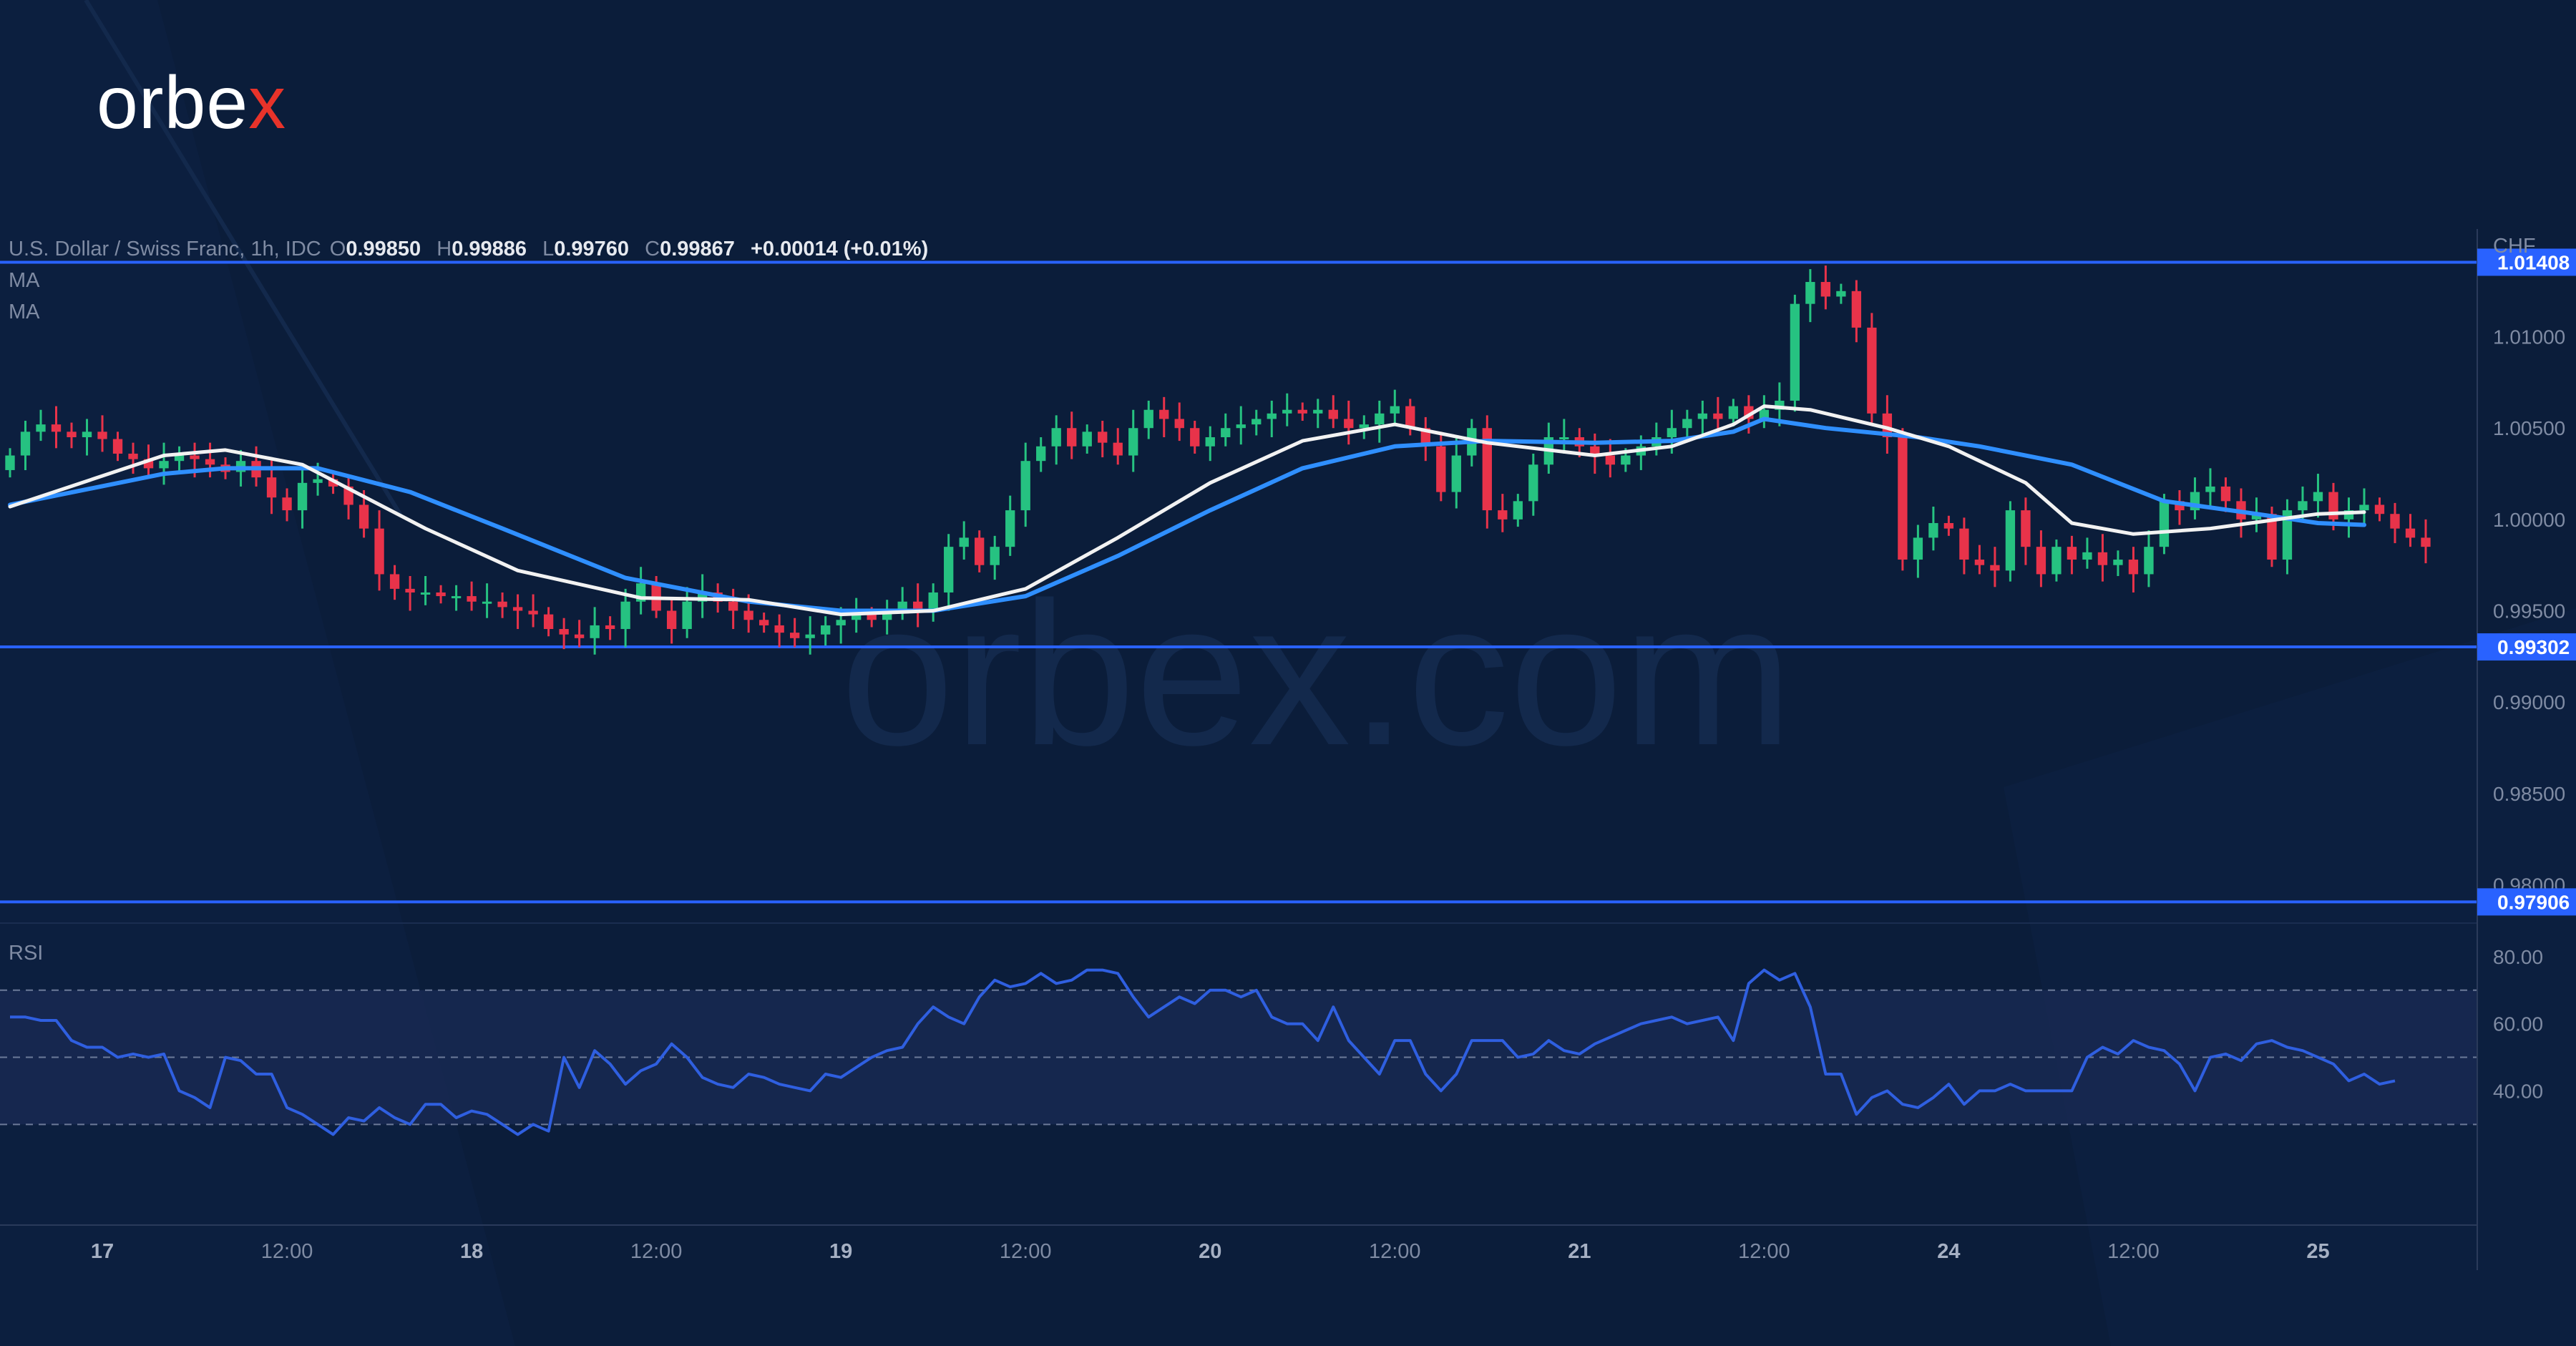 The width and height of the screenshot is (2576, 1346). Describe the element at coordinates (337, 249) in the screenshot. I see `open-label: O` at that location.